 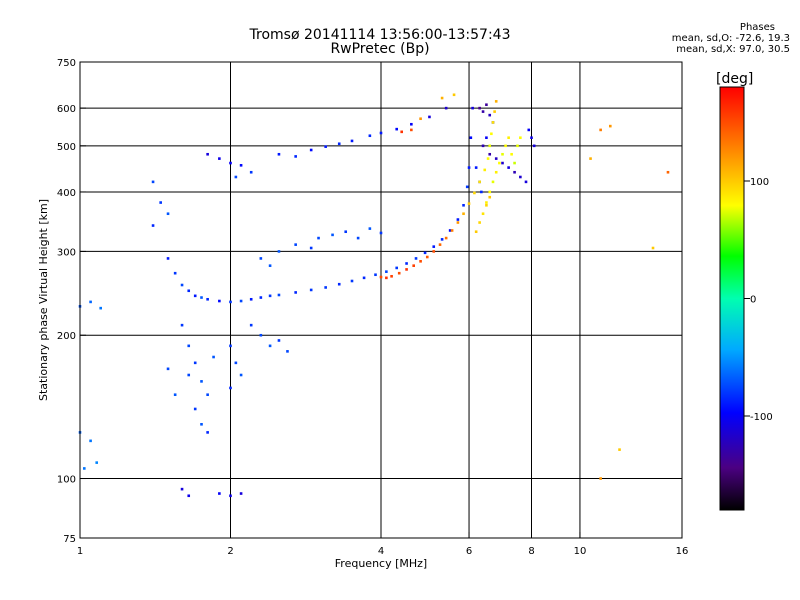 What do you see at coordinates (69, 539) in the screenshot?
I see `y-tick-label: 75` at bounding box center [69, 539].